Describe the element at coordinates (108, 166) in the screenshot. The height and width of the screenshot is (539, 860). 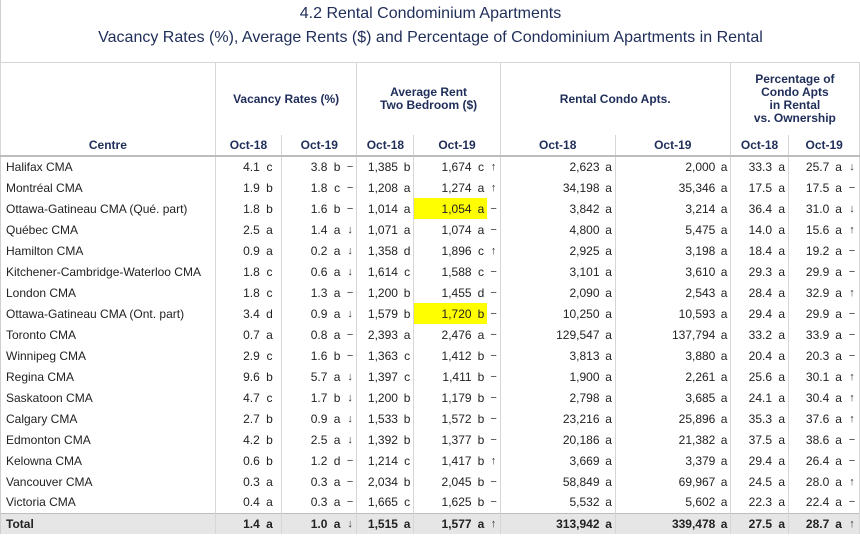
I see `centre-cell: Halifax CMA` at that location.